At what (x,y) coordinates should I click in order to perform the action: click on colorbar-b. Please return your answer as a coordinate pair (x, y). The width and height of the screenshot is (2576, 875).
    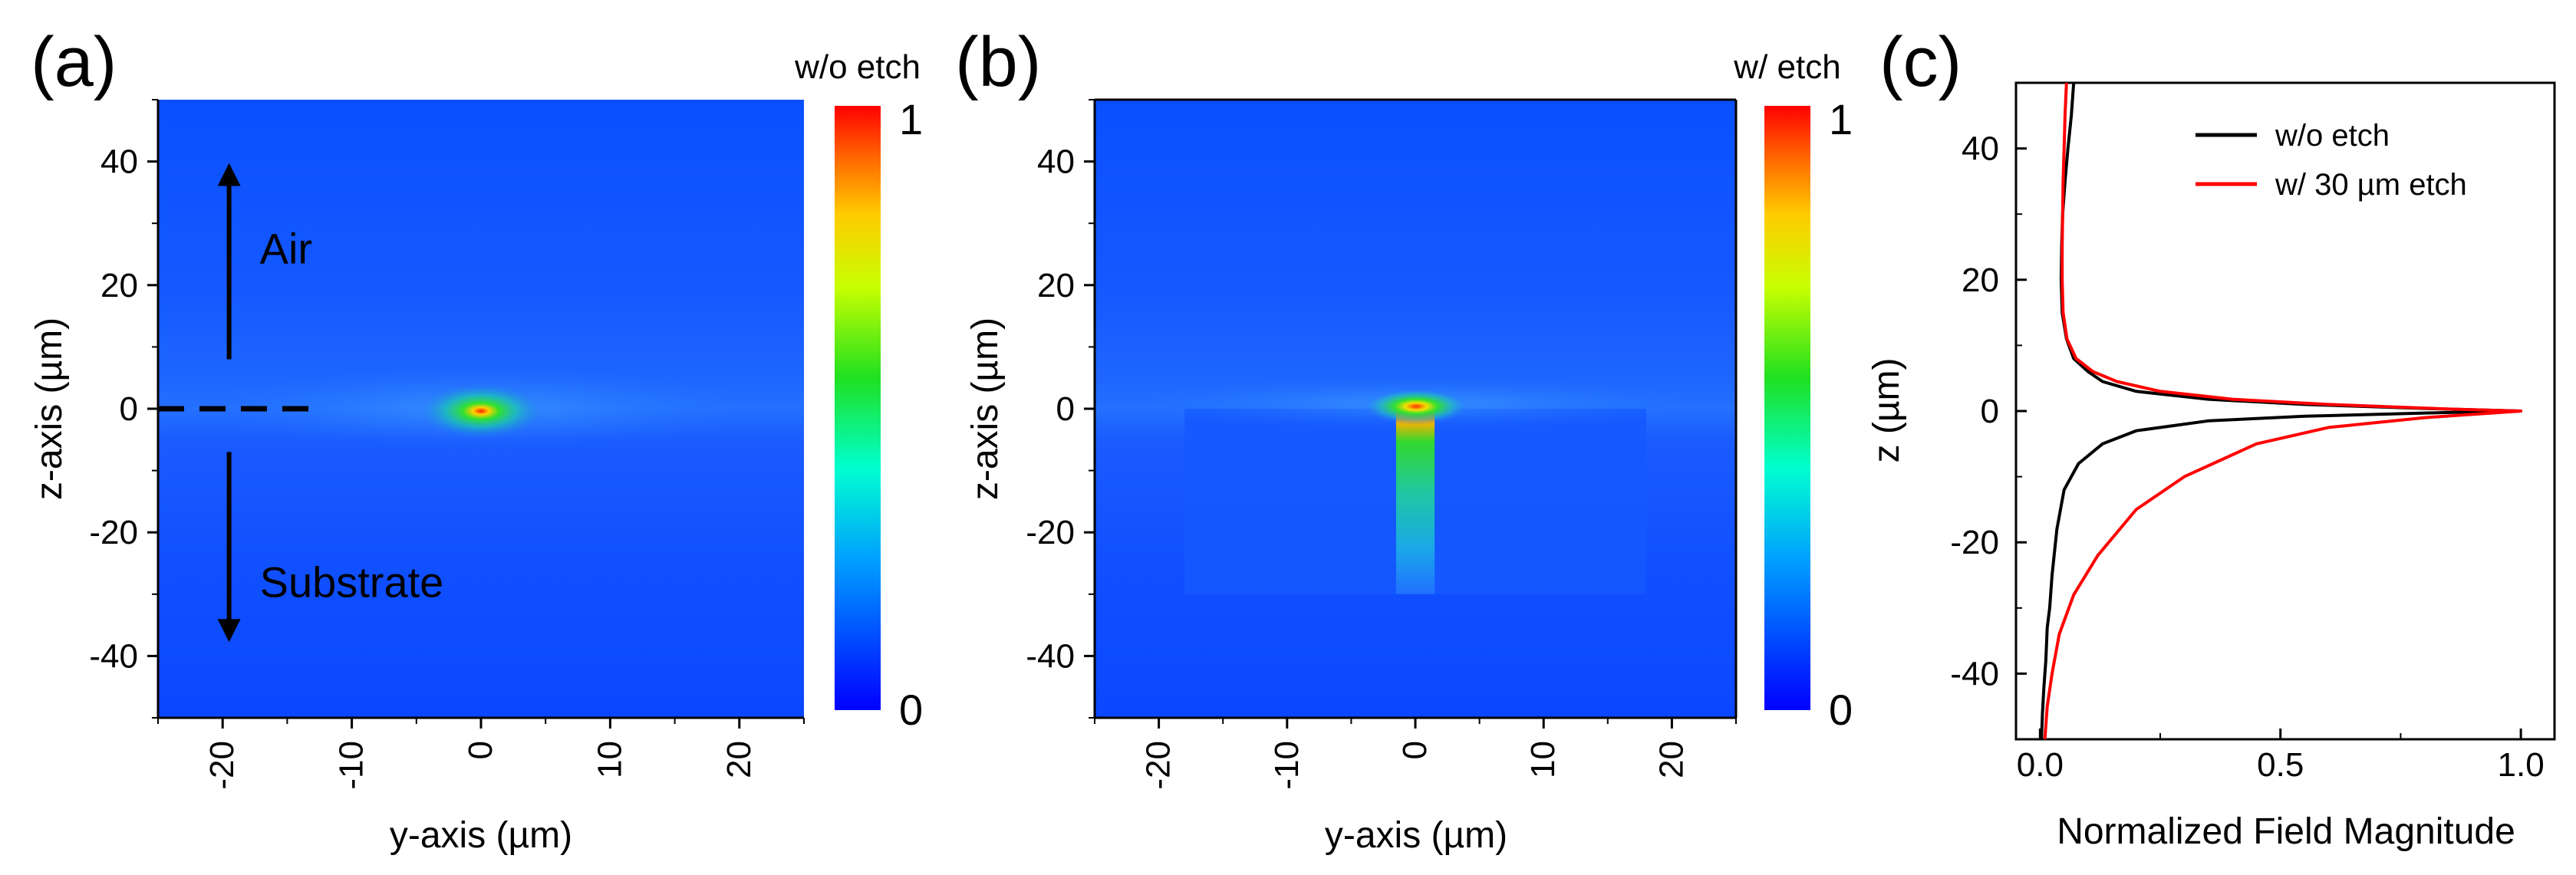
    Looking at the image, I should click on (1787, 408).